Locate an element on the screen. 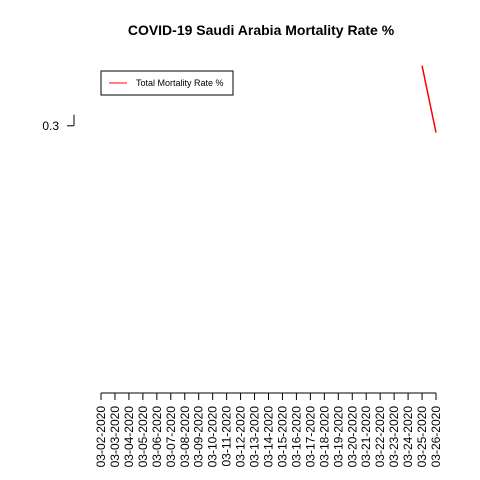 The width and height of the screenshot is (480, 480). x-tick-label: 03-19-2020 is located at coordinates (338, 437).